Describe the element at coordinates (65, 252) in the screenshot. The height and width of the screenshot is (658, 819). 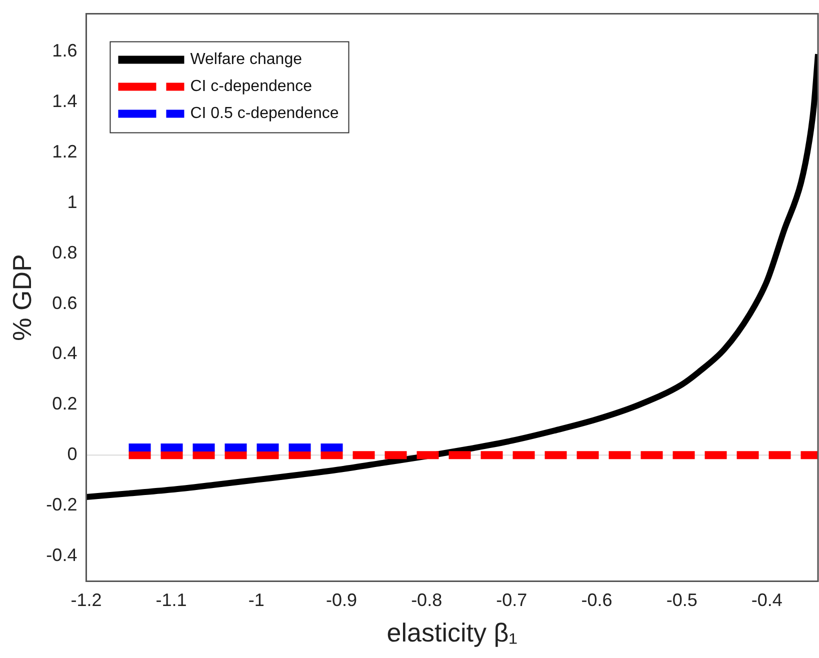
I see `y-tick-label: 0.8` at that location.